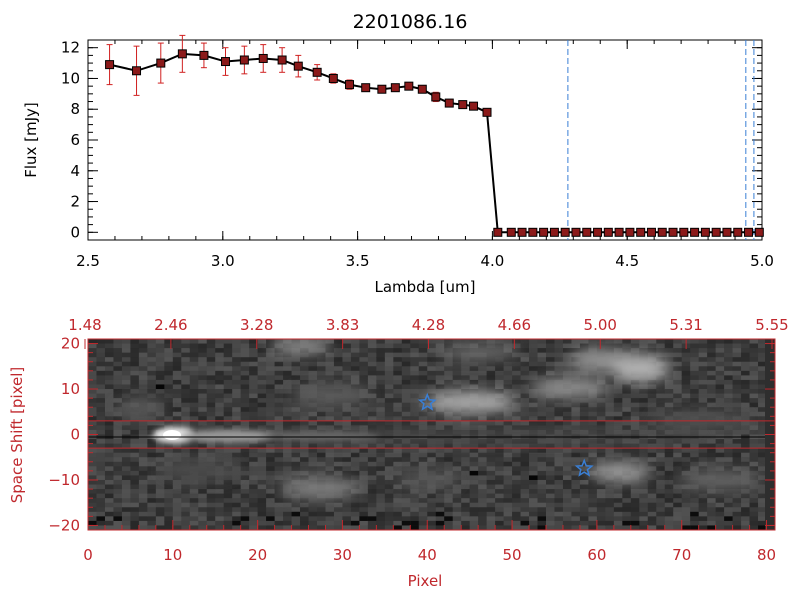  Describe the element at coordinates (505, 434) in the screenshot. I see `star-markers` at that location.